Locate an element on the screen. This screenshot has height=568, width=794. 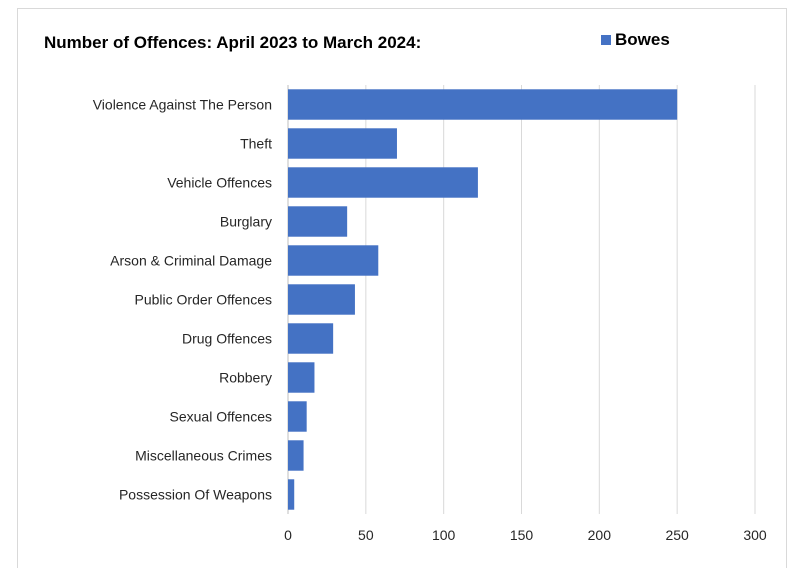
legend-label-bowes: Bowes is located at coordinates (642, 39).